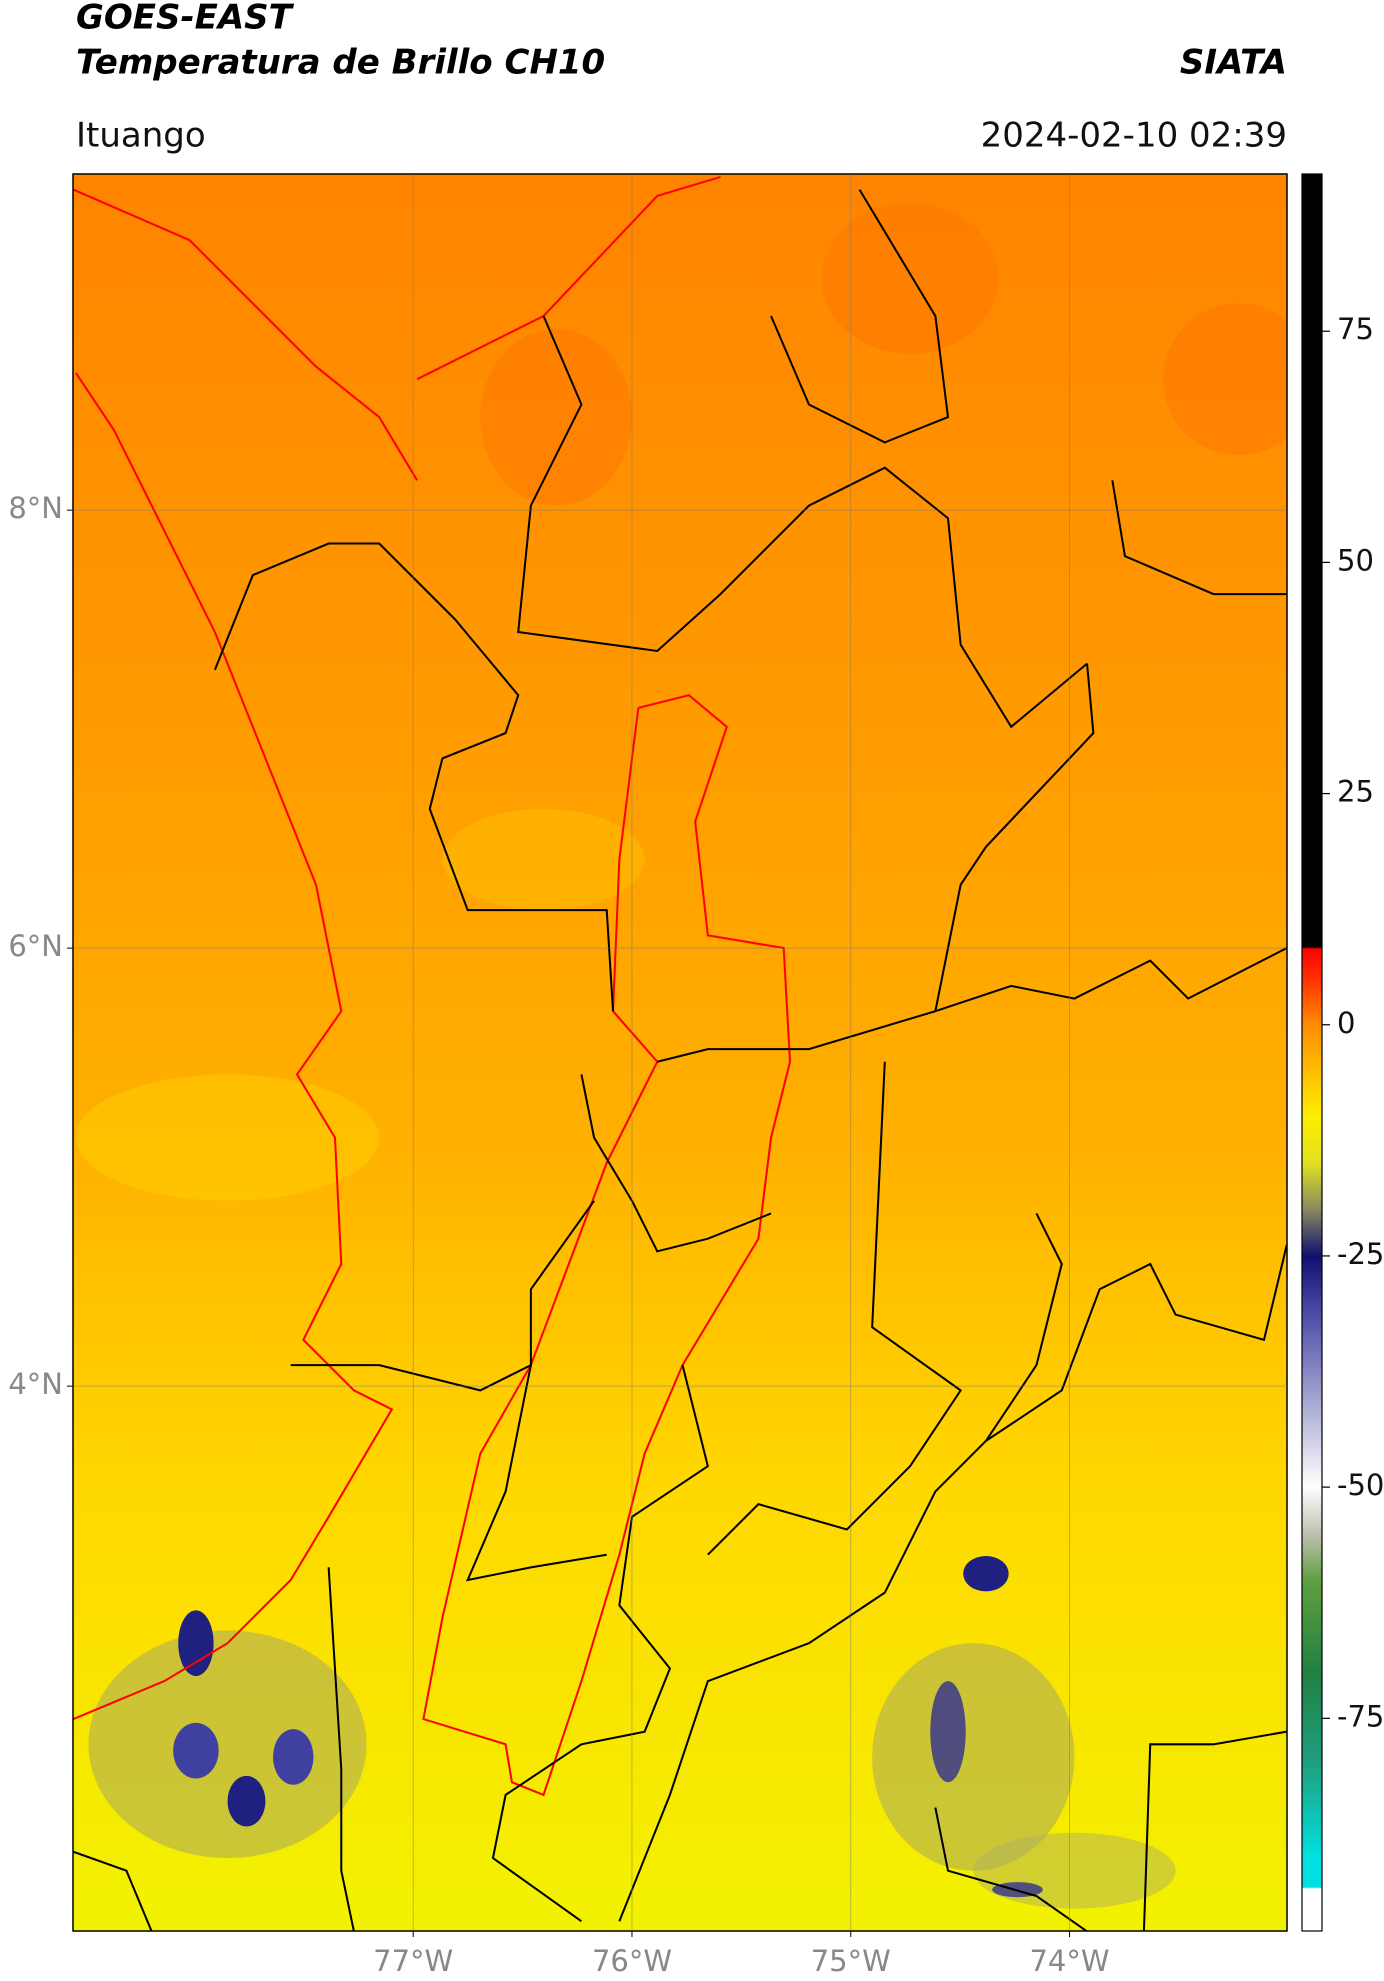 This screenshot has width=1384, height=1981. I want to click on lat-tick-label: 4°N, so click(35, 1384).